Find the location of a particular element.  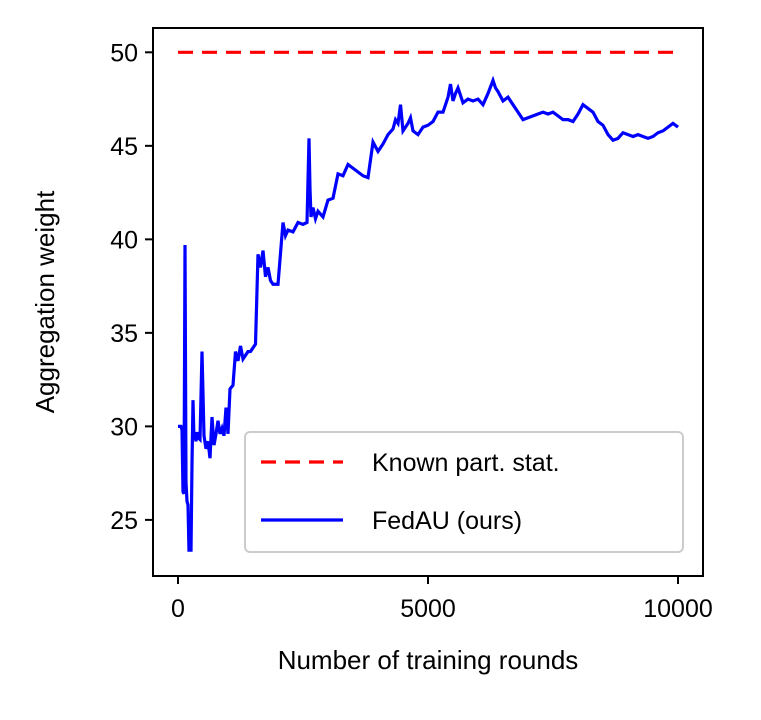

legend: Known part. stat. FedAU (ours) is located at coordinates (464, 492).